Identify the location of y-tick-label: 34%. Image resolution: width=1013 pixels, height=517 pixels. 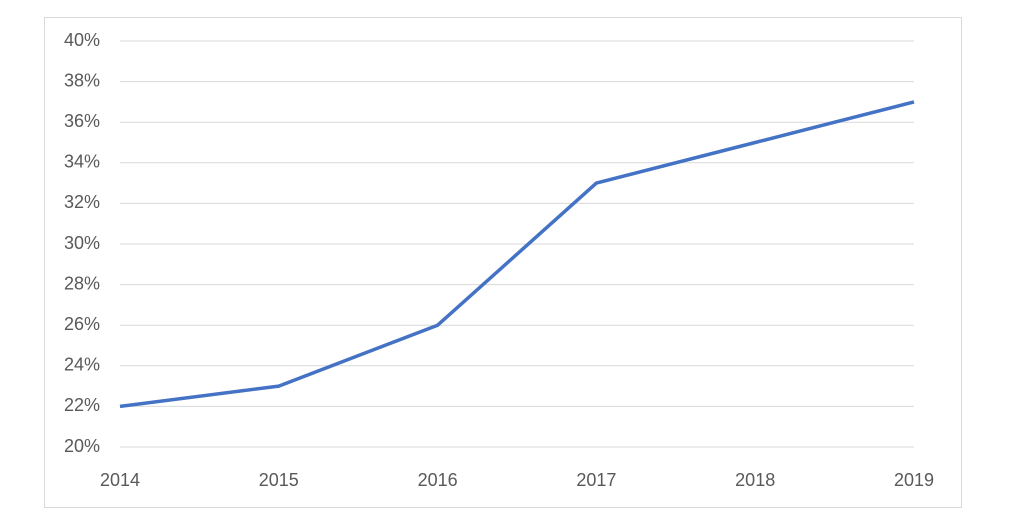
(82, 162).